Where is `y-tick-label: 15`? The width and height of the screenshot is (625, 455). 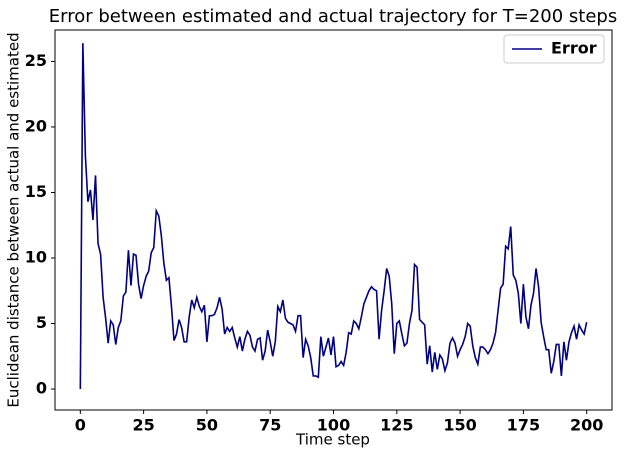
y-tick-label: 15 is located at coordinates (36, 191).